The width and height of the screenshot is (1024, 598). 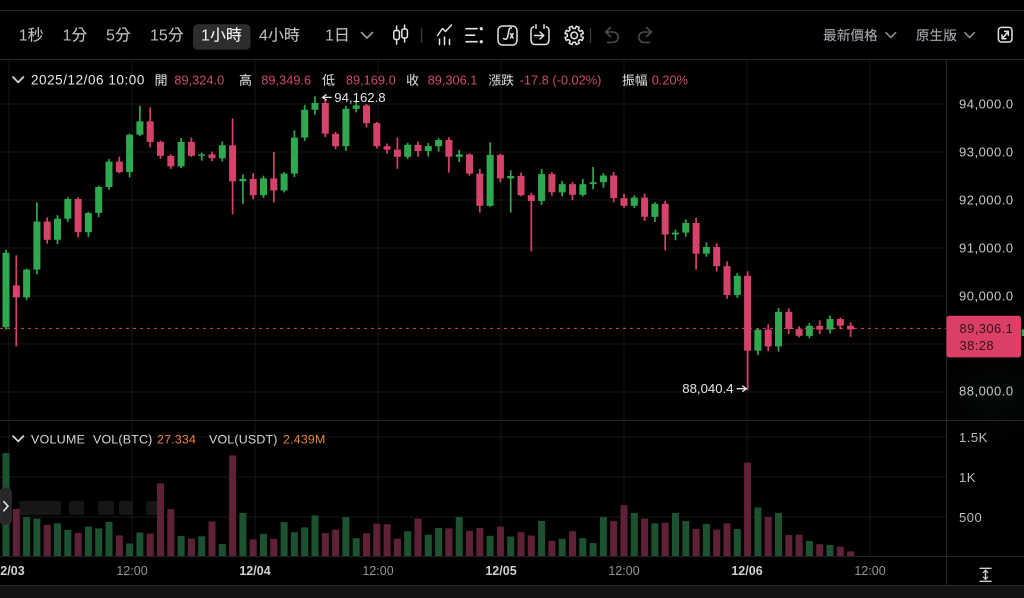 What do you see at coordinates (967, 477) in the screenshot?
I see `svg-text: 1K` at bounding box center [967, 477].